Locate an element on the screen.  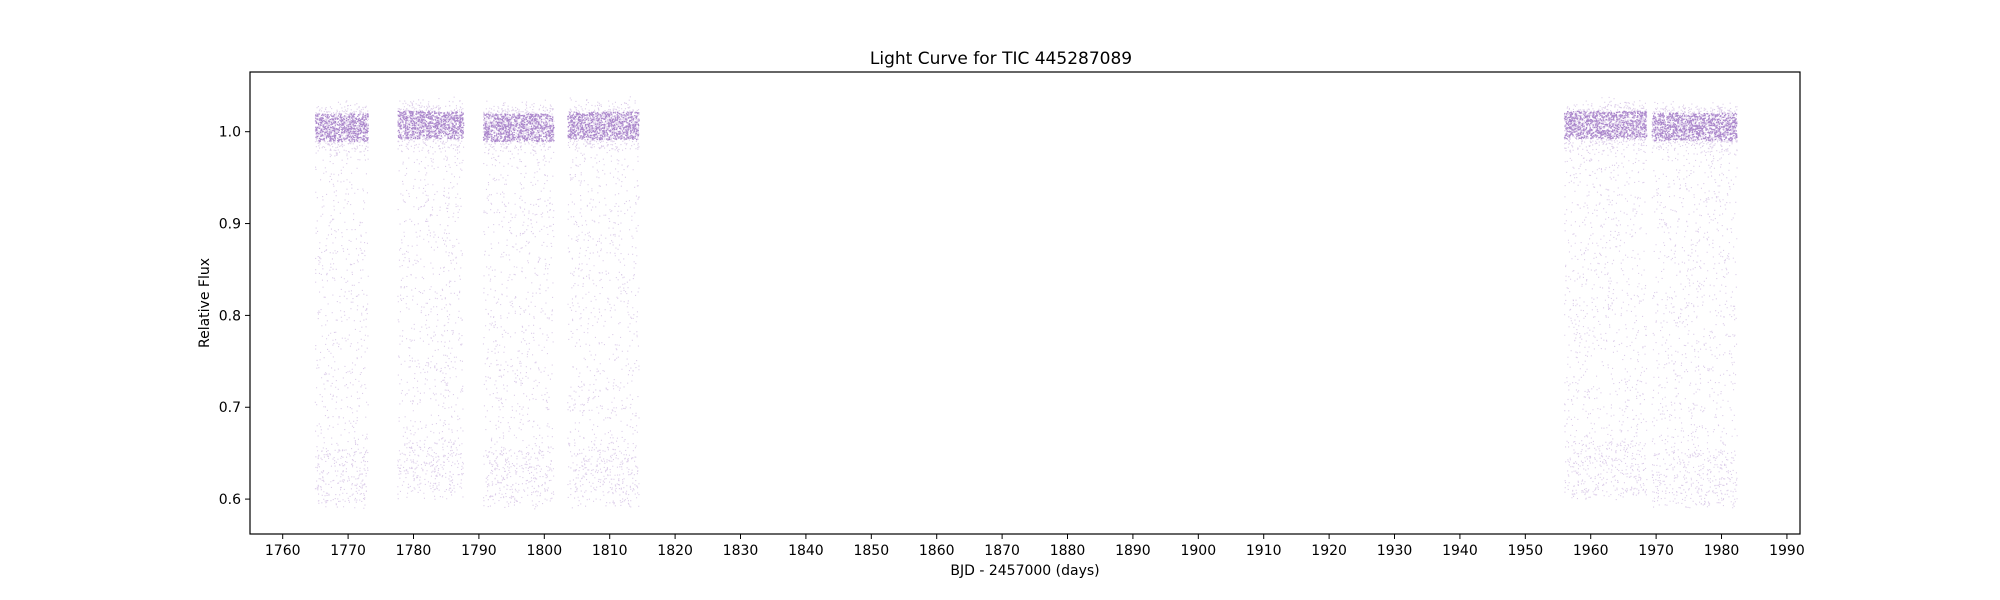
x-tick-label: 1900 is located at coordinates (1198, 551).